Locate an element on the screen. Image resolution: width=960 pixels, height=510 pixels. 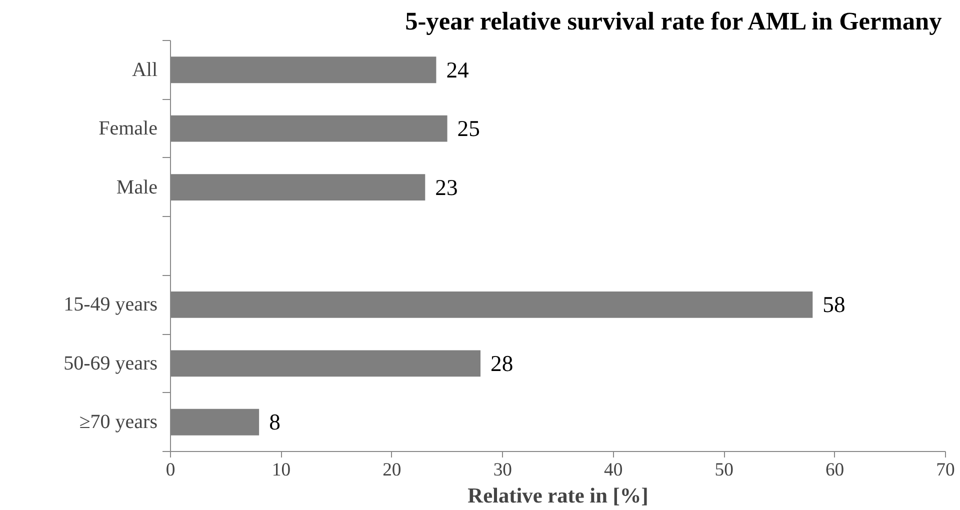
data-label: 24 is located at coordinates (457, 69).